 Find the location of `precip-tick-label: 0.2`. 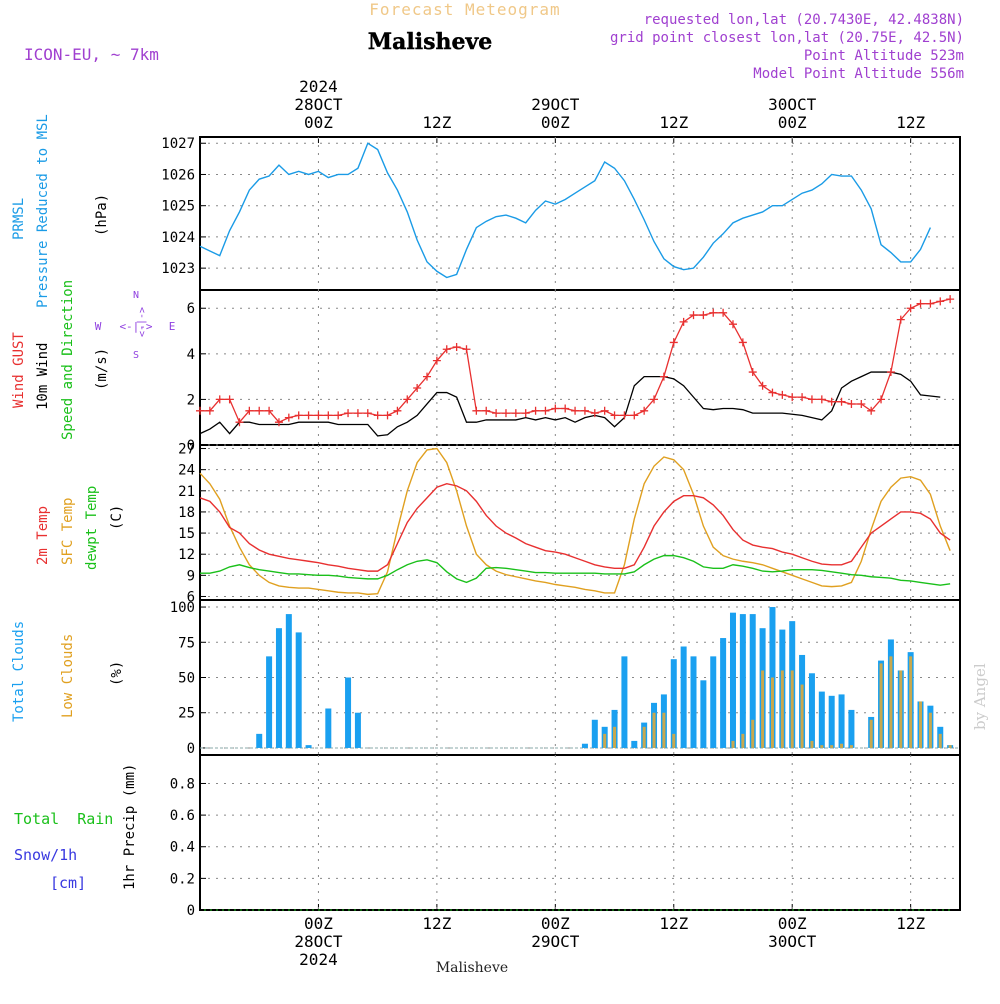

precip-tick-label: 0.2 is located at coordinates (182, 879).